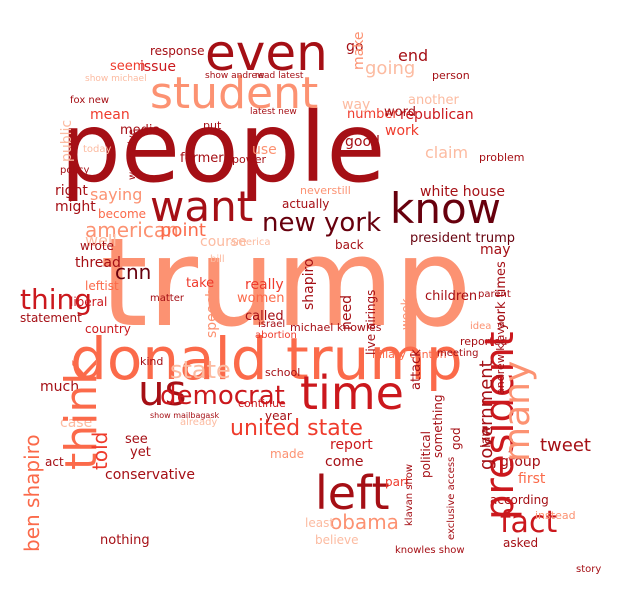  Describe the element at coordinates (158, 67) in the screenshot. I see `word-issue: issue` at that location.